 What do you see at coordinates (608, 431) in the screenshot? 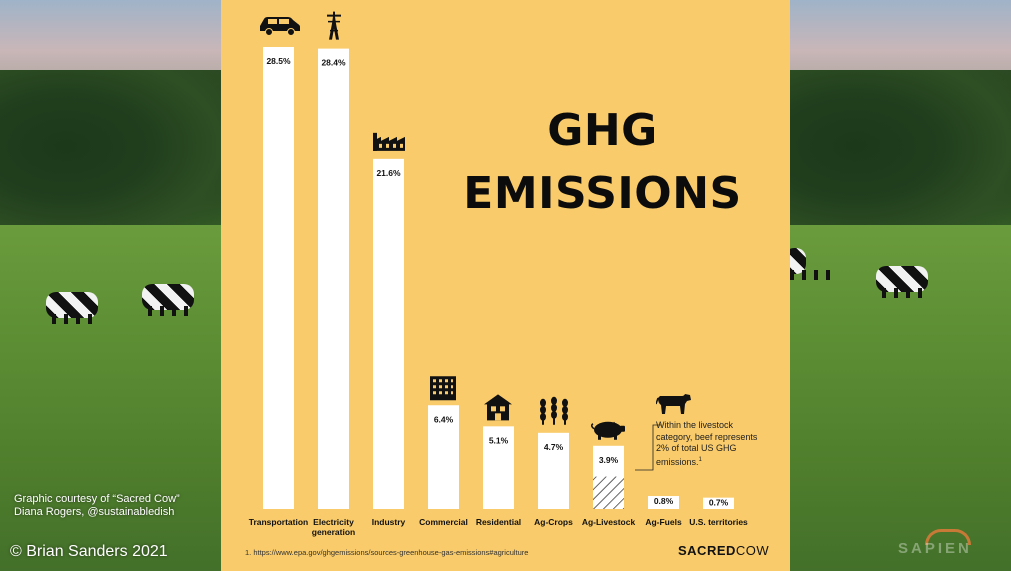
I see `pig-icon` at bounding box center [608, 431].